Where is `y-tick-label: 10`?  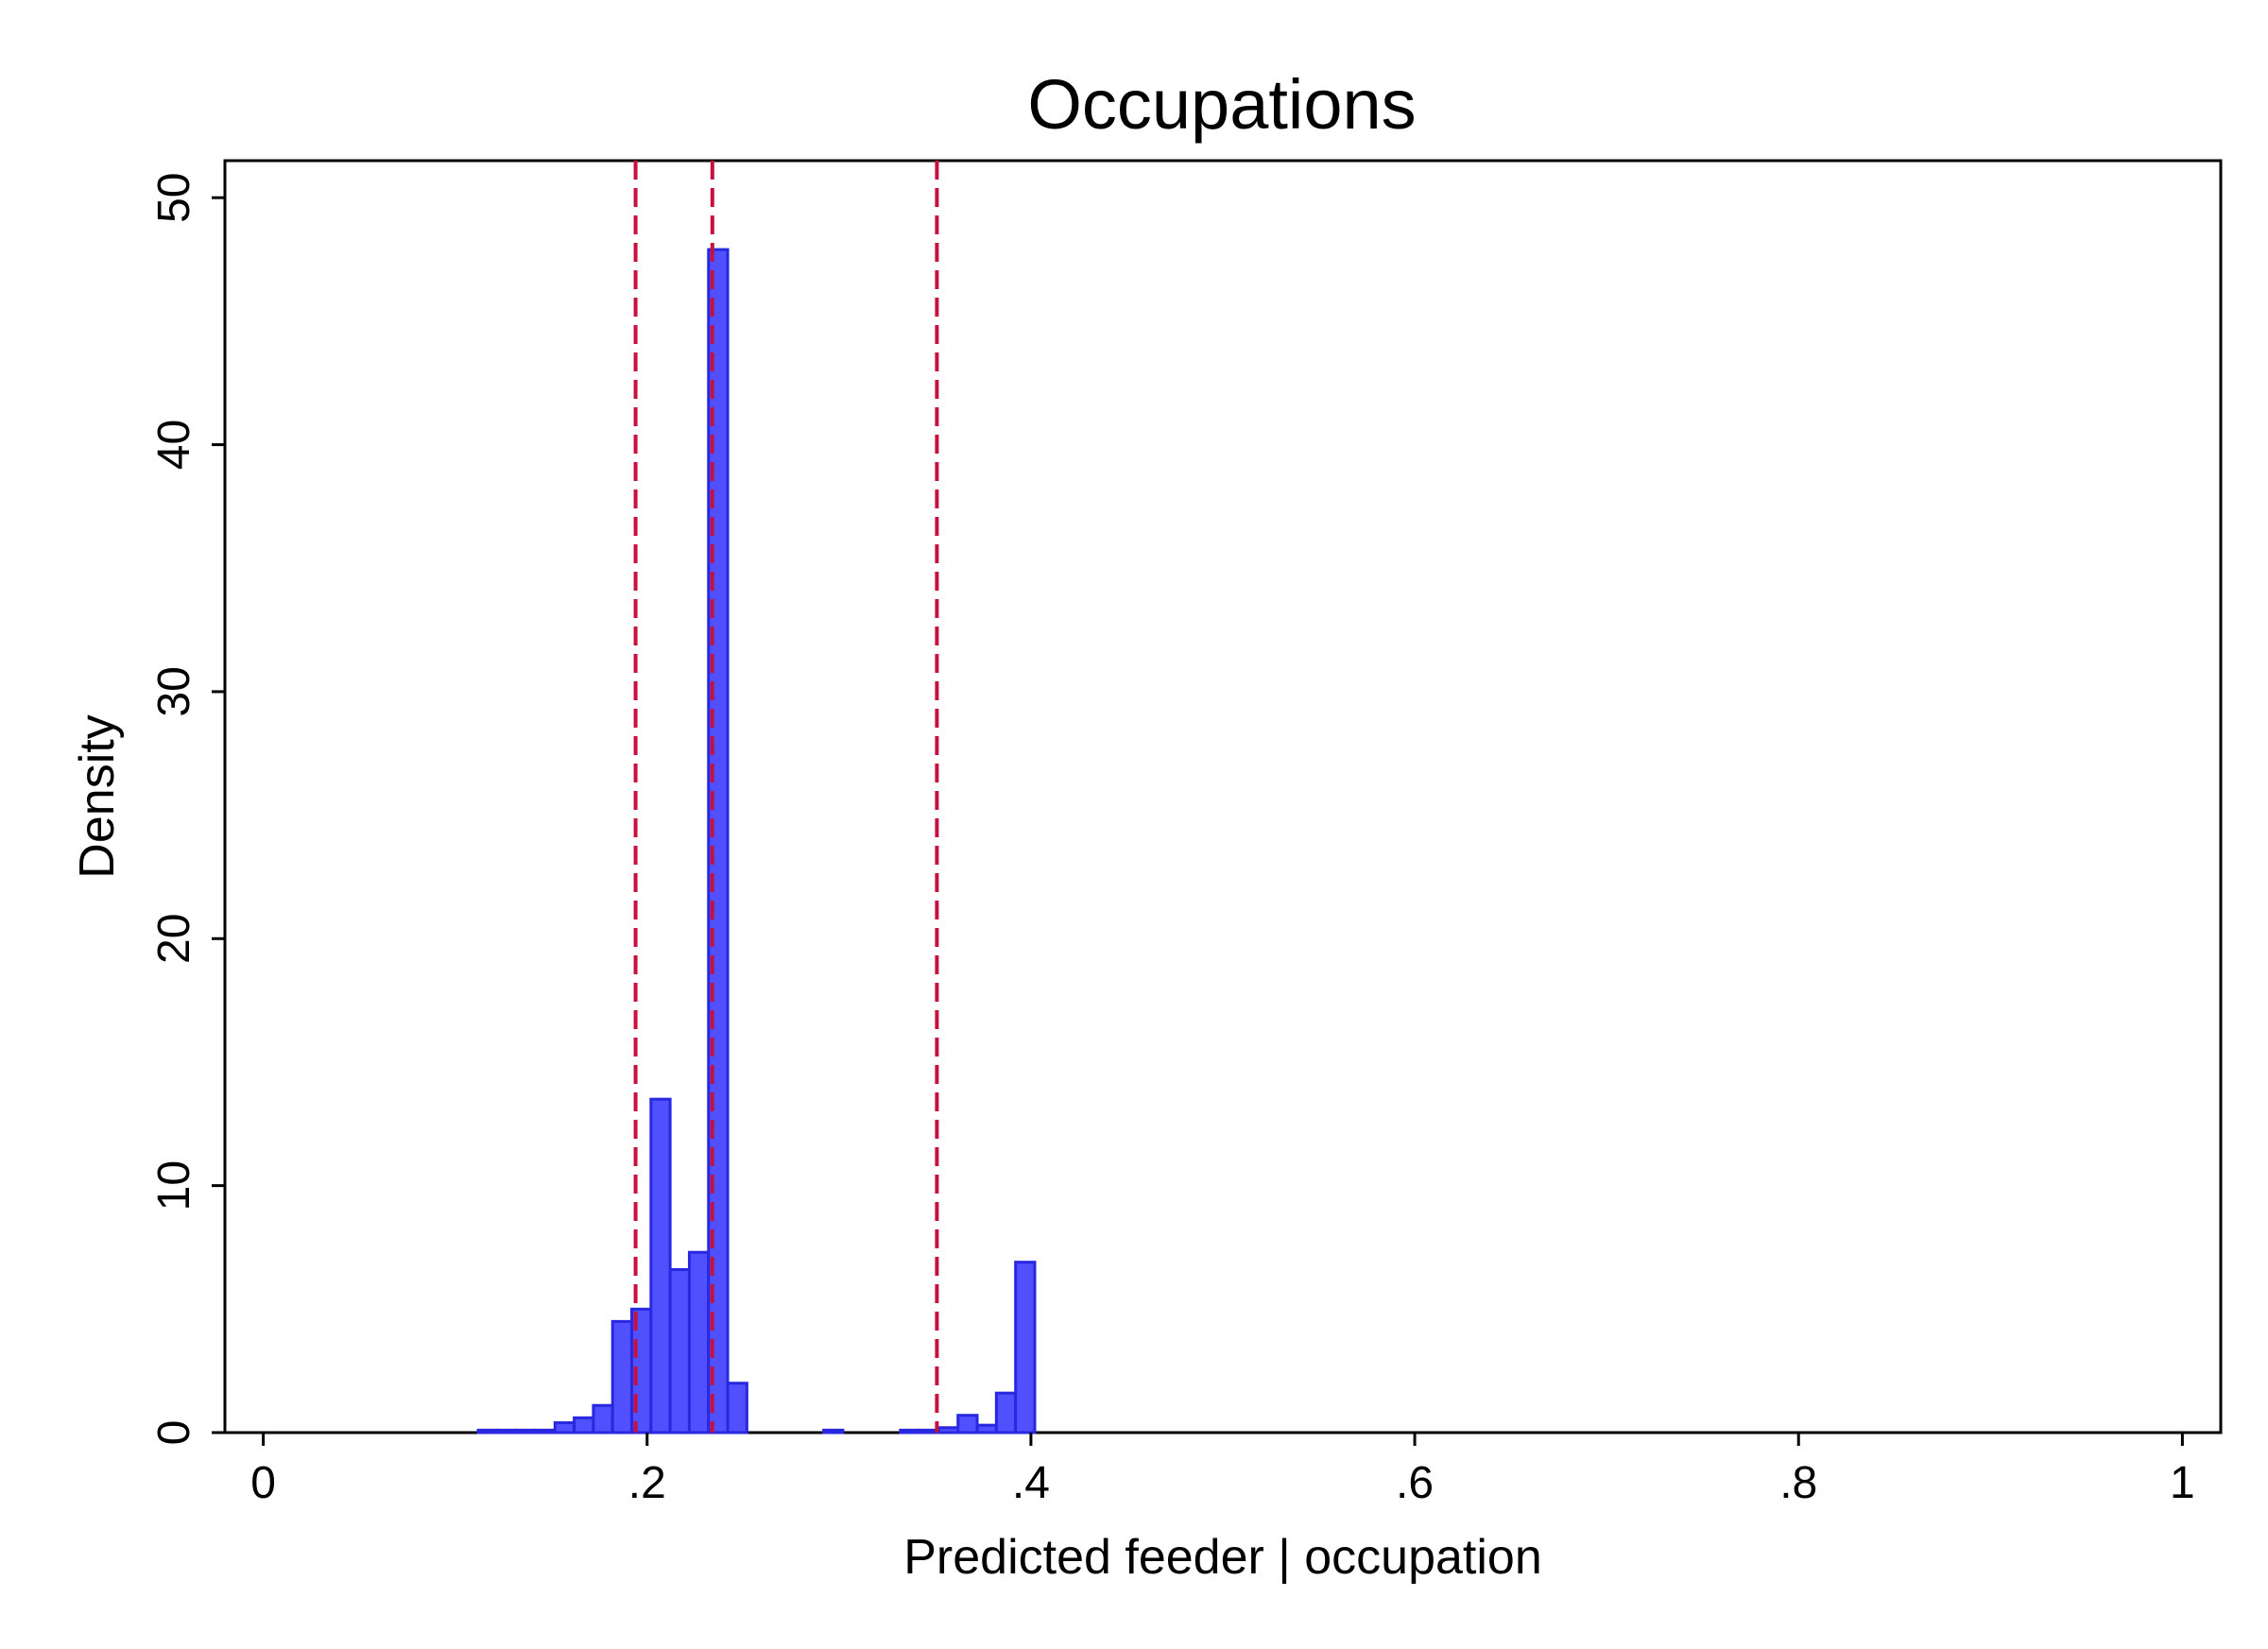
y-tick-label: 10 is located at coordinates (174, 1185).